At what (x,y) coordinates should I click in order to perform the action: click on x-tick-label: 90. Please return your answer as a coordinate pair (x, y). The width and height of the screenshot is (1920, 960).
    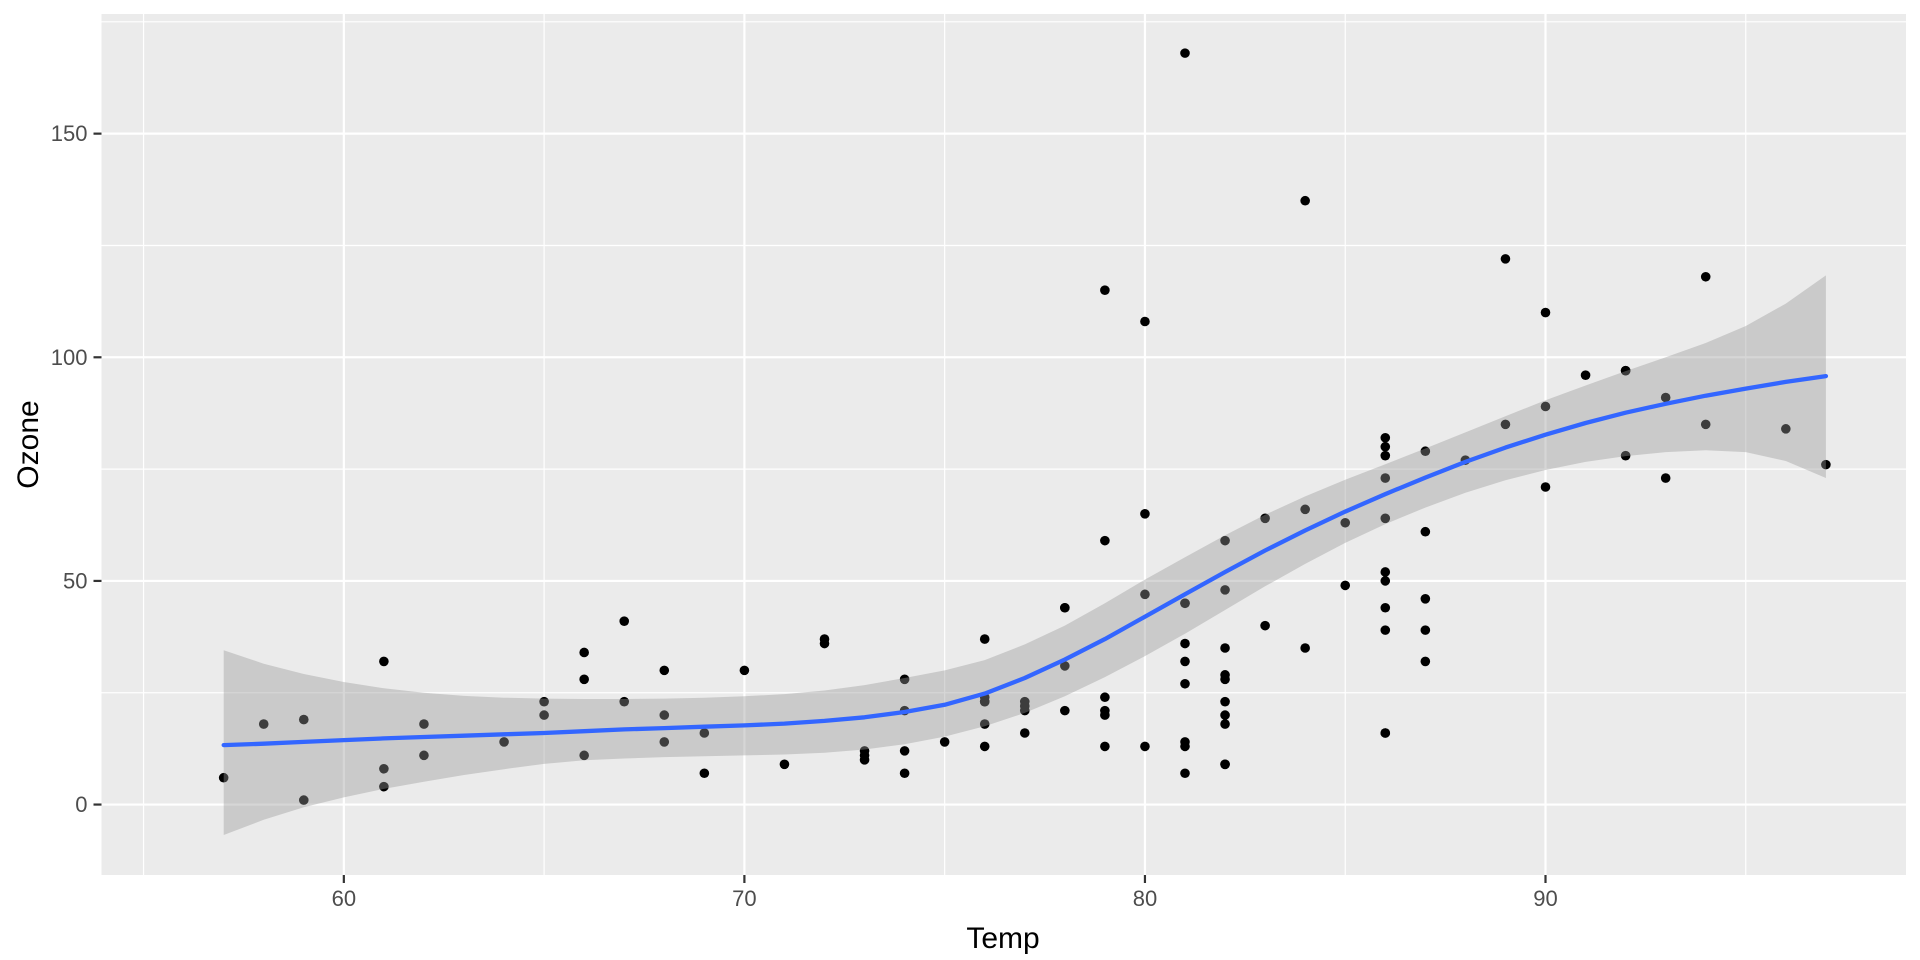
    Looking at the image, I should click on (1545, 898).